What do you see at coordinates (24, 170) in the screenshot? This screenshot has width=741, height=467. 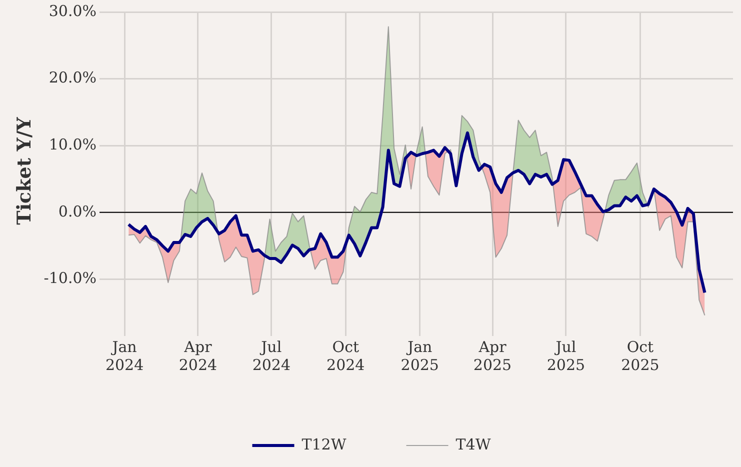 I see `y-axis-title: Ticket Y/Y` at bounding box center [24, 170].